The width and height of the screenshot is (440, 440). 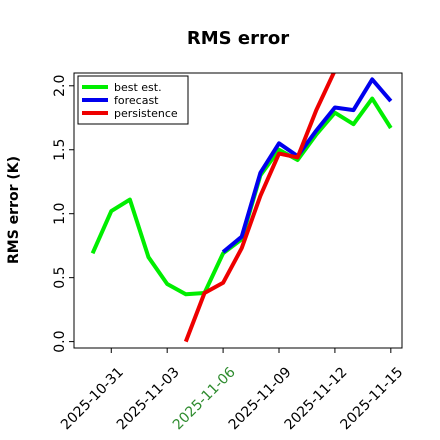 What do you see at coordinates (238, 38) in the screenshot?
I see `chart-title: RMS error` at bounding box center [238, 38].